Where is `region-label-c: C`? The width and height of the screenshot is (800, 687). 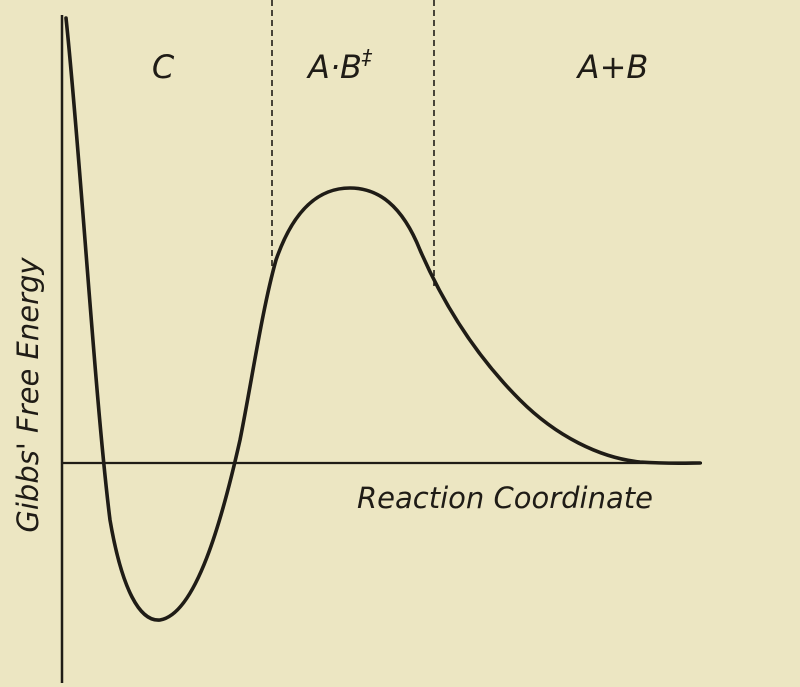
region-label-c: C is located at coordinates (163, 67).